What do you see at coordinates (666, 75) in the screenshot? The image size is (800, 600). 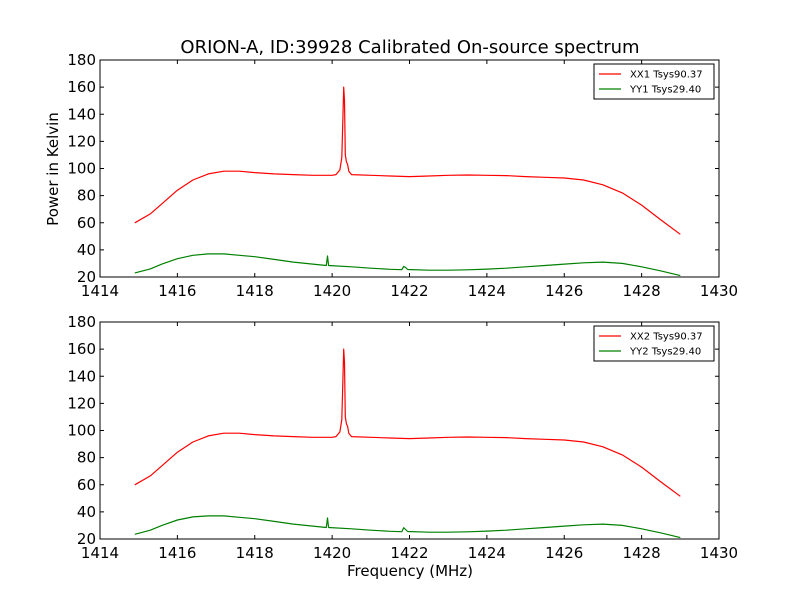 I see `legend-entry-label: XX1 Tsys90.37` at bounding box center [666, 75].